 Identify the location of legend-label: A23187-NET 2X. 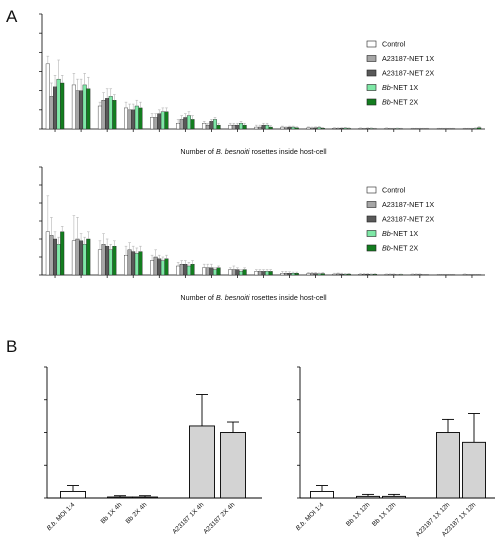
(408, 219).